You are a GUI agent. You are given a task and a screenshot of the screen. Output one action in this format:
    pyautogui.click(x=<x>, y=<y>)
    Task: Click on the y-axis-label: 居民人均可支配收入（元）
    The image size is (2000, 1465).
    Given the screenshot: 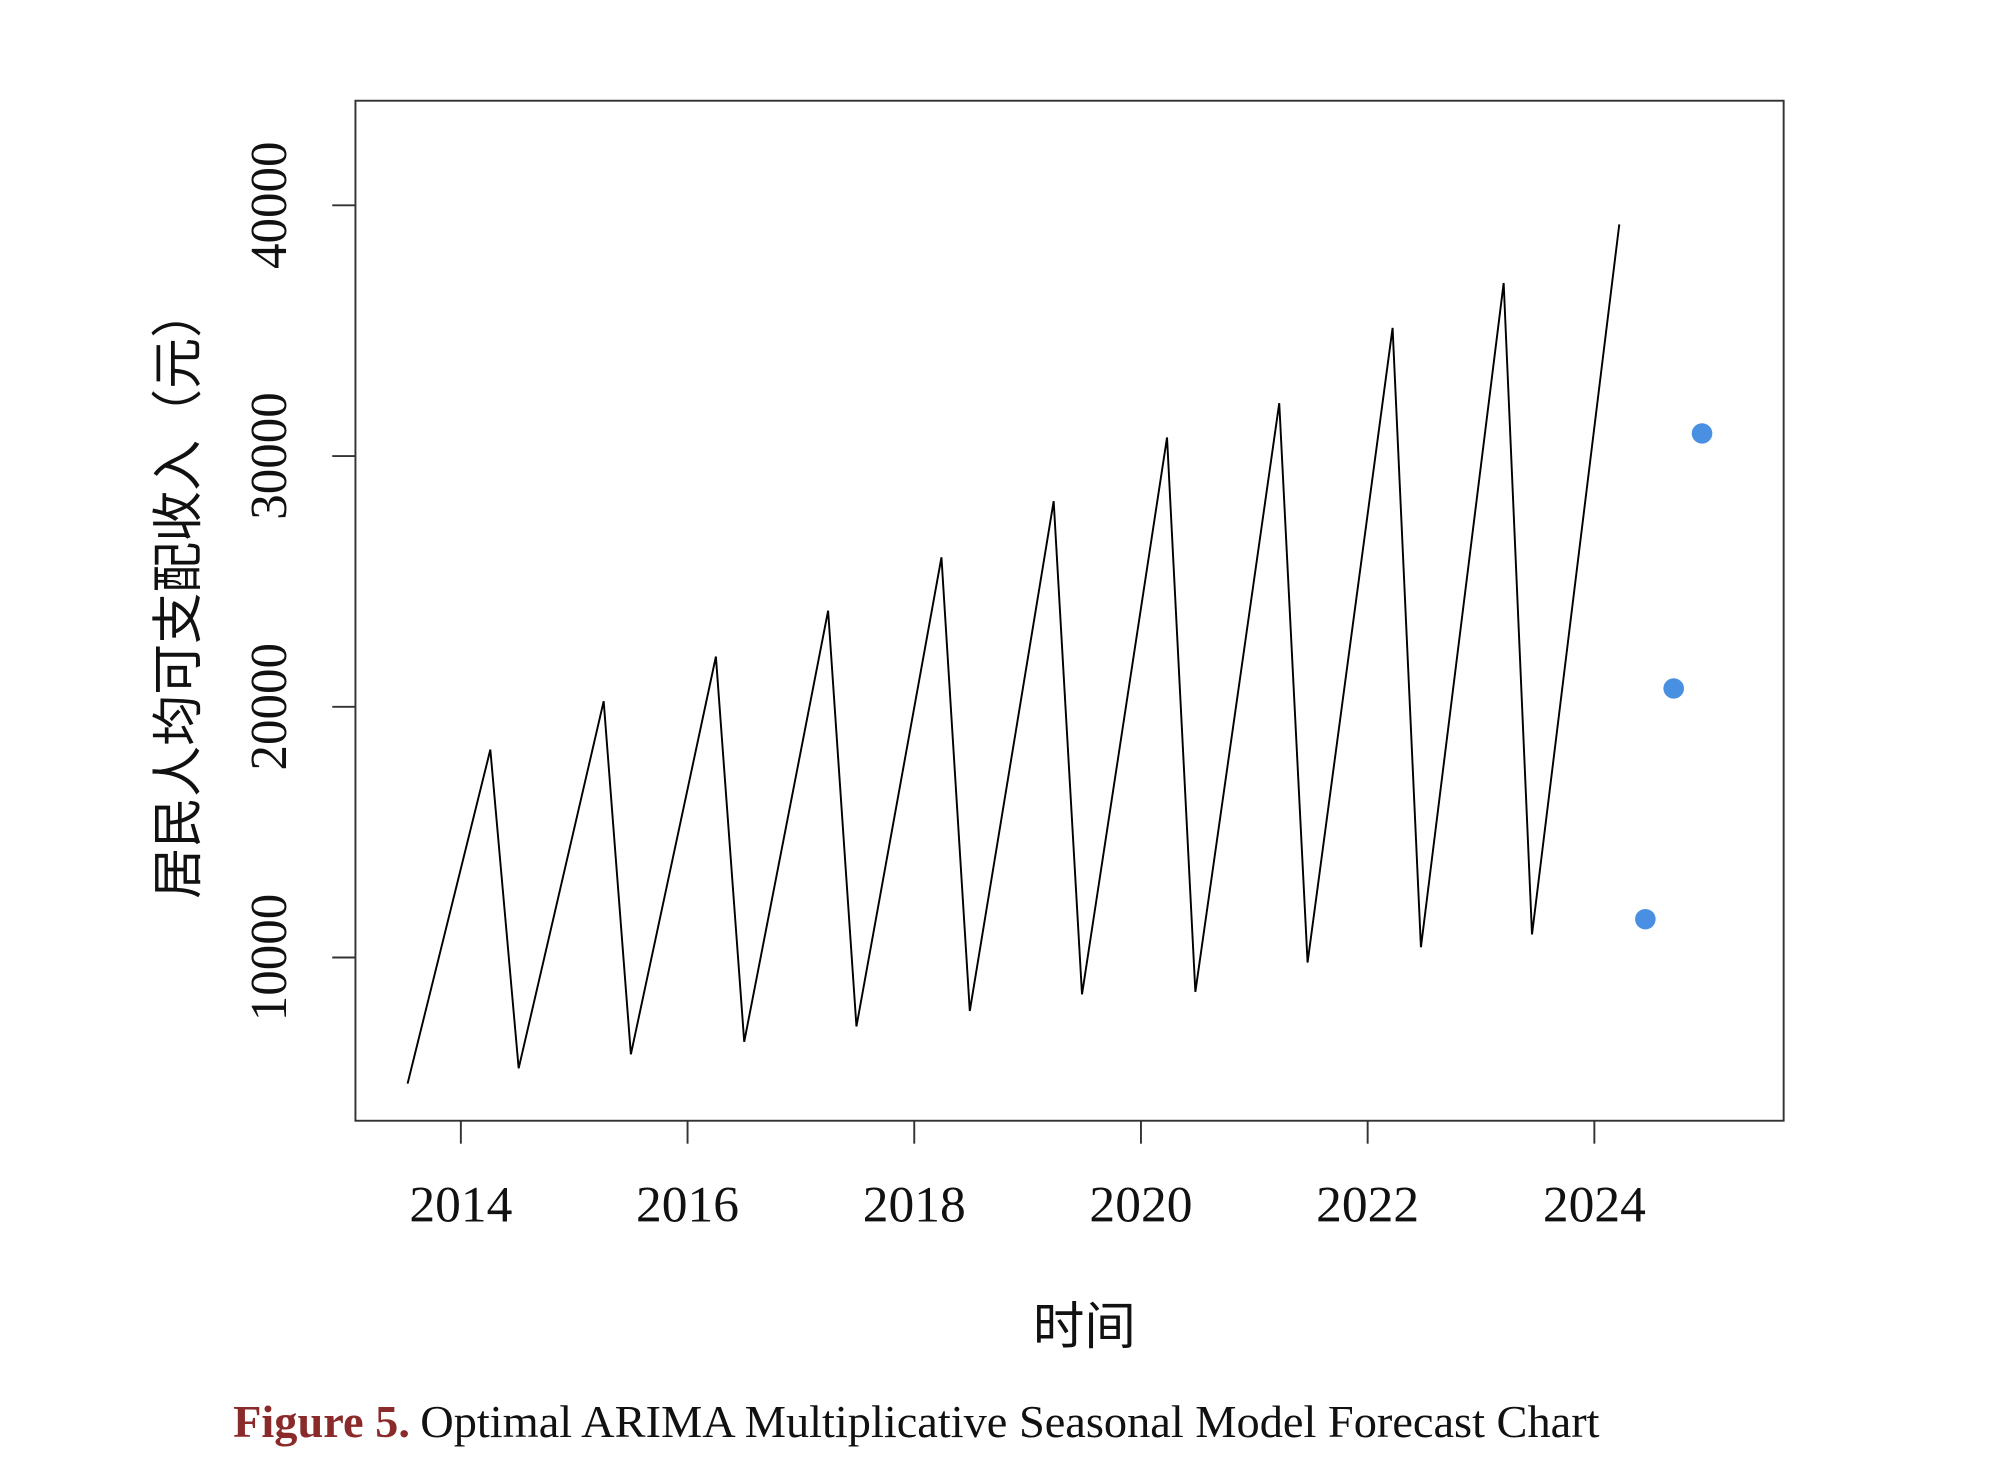 What is the action you would take?
    pyautogui.click(x=179, y=593)
    